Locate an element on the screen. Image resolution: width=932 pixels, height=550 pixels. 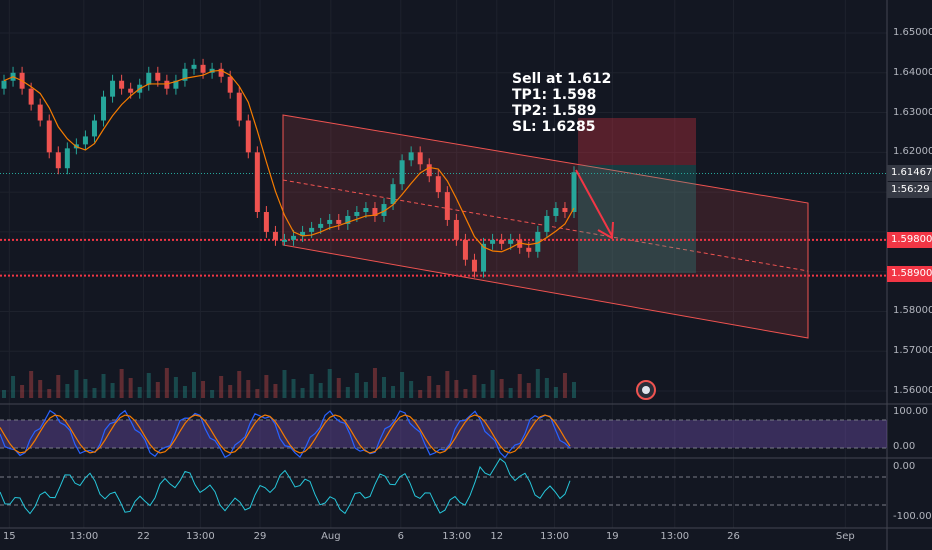
osc1-tick-100: 100.00 is located at coordinates (910, 411).